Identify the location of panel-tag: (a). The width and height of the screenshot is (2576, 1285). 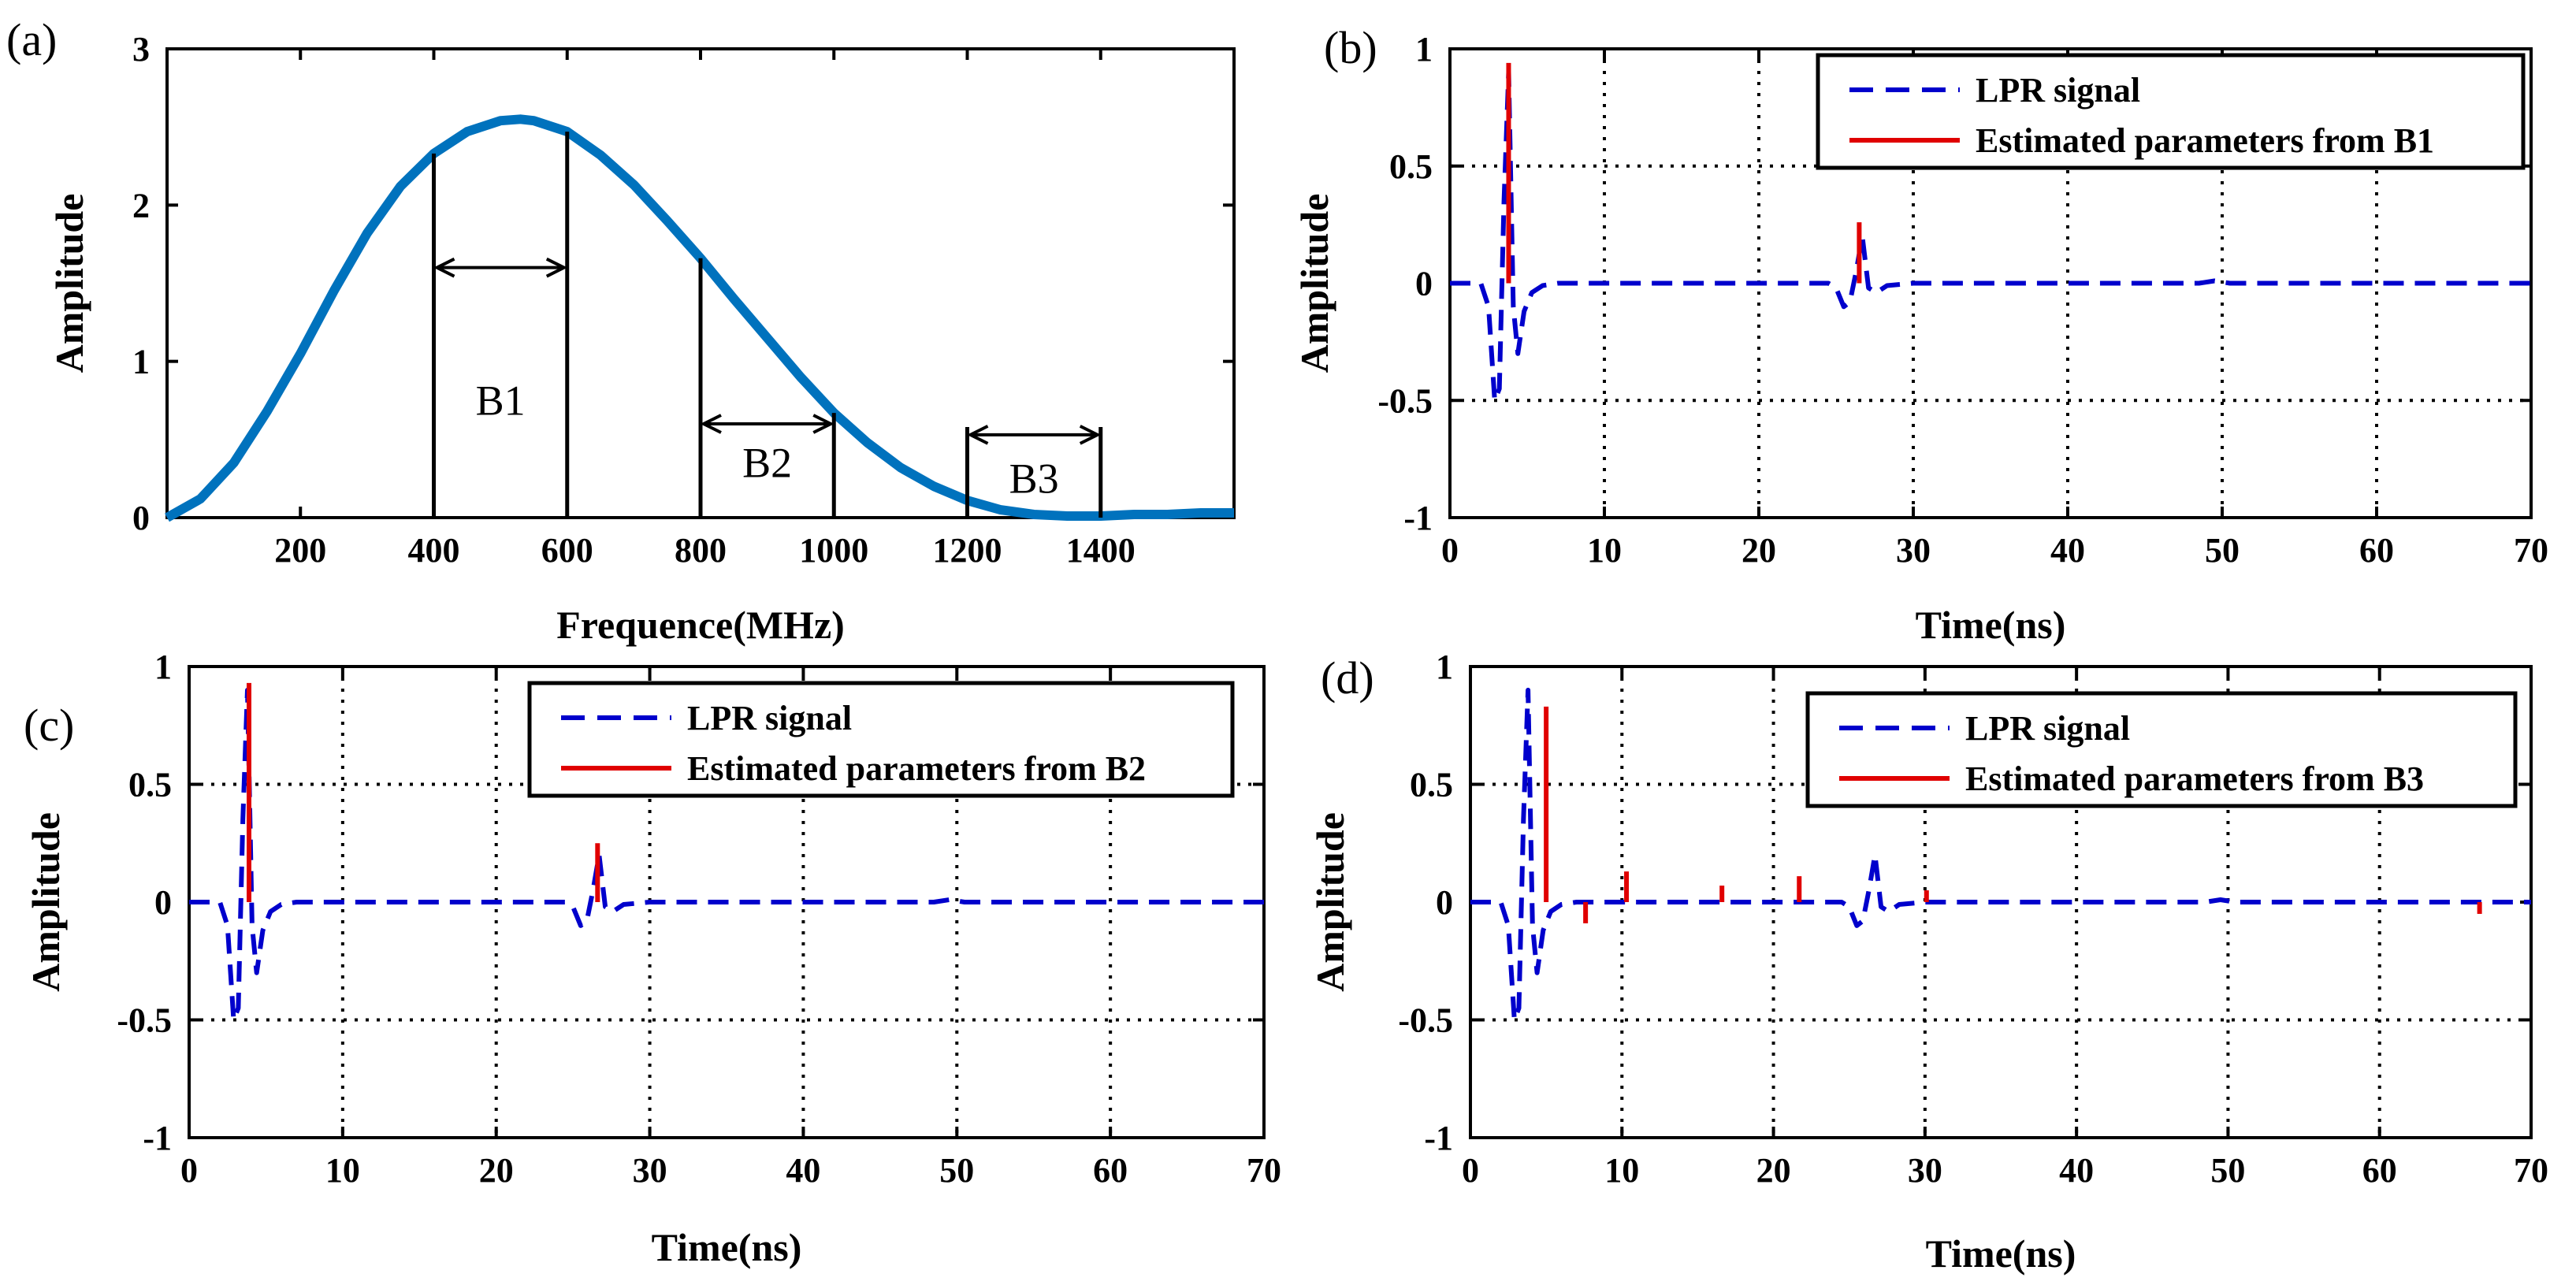
(31, 39).